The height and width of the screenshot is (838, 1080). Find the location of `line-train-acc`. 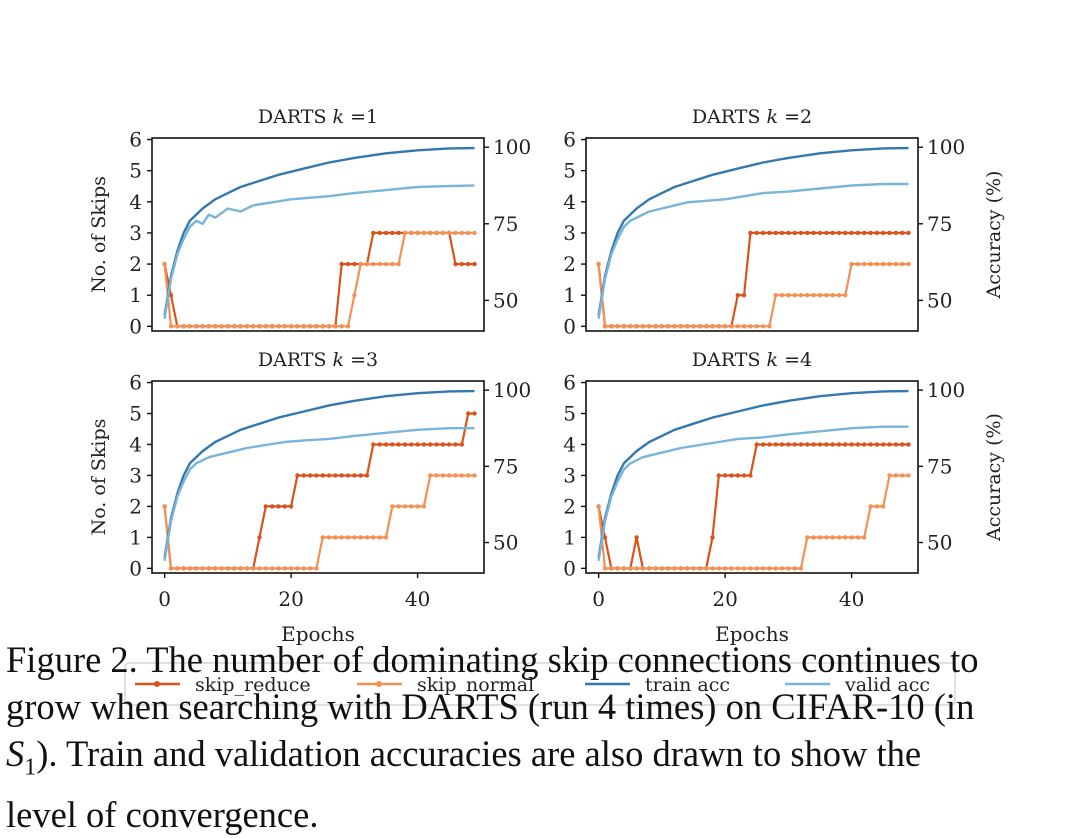

line-train-acc is located at coordinates (319, 231).